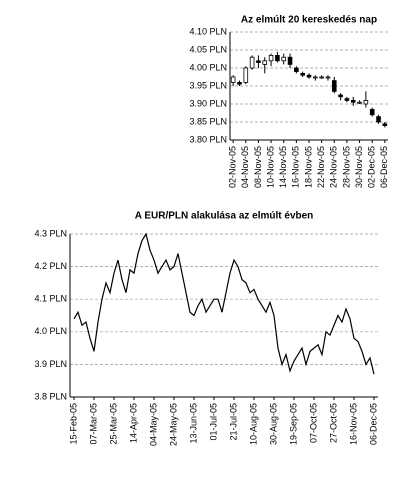 The width and height of the screenshot is (413, 494). Describe the element at coordinates (208, 31) in the screenshot. I see `y-tick-label: 4.10 PLN` at that location.